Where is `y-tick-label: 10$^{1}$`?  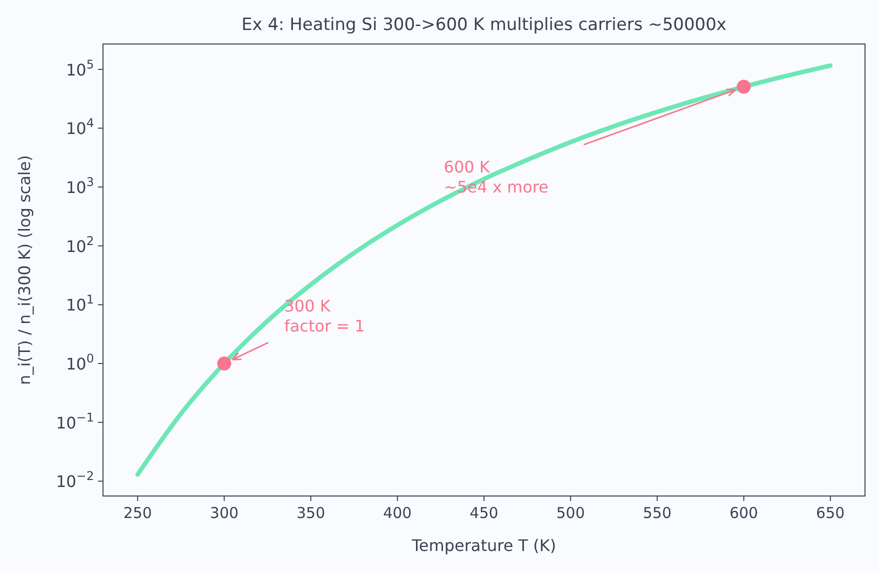
y-tick-label: 10$^{1}$ is located at coordinates (80, 303).